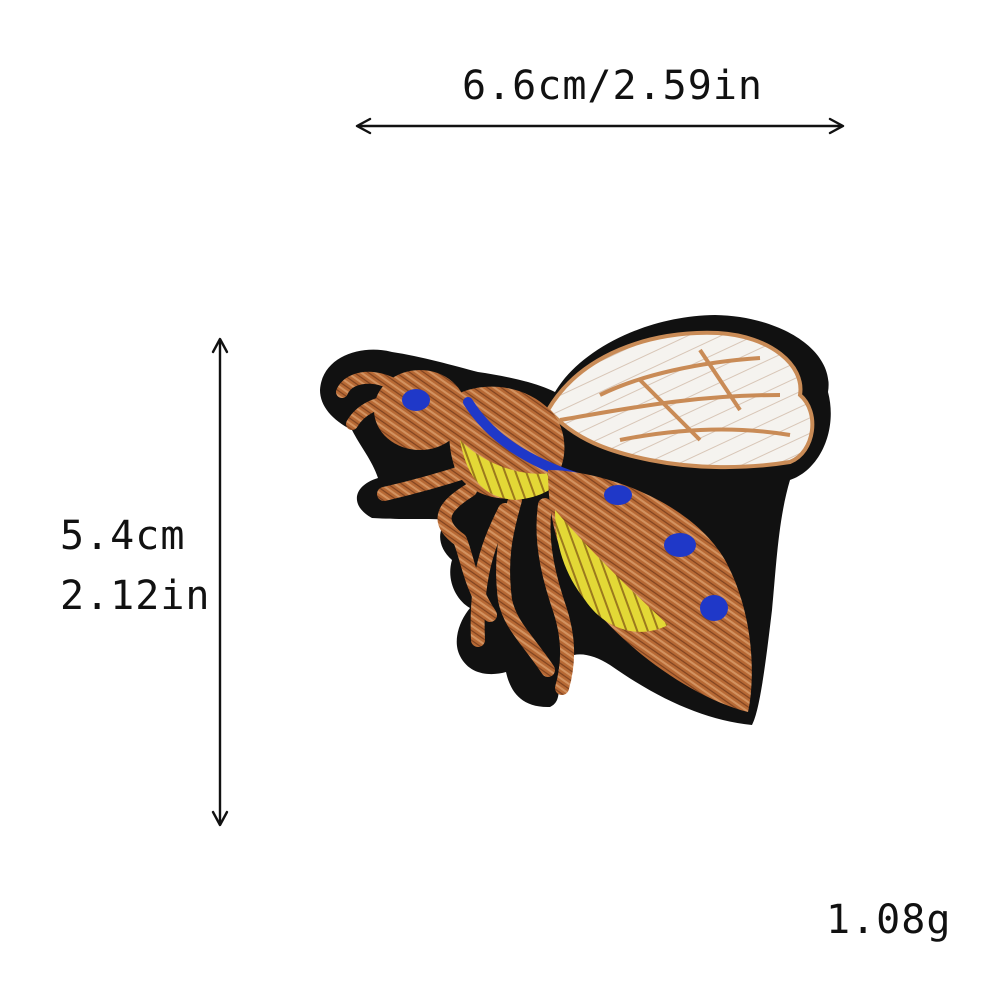 The height and width of the screenshot is (1000, 1000). What do you see at coordinates (650, 591) in the screenshot?
I see `bee-abdomen` at bounding box center [650, 591].